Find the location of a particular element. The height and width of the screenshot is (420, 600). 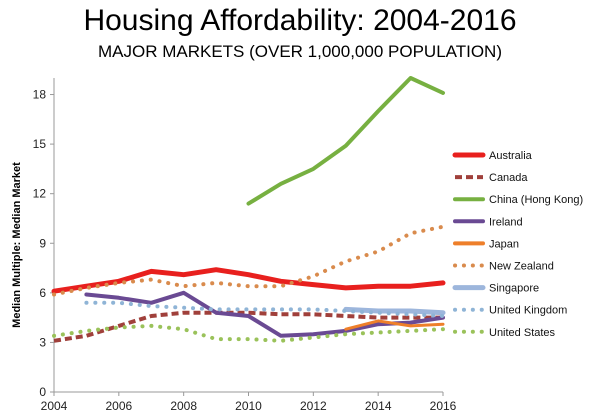

series-line-china-hong-kong is located at coordinates (345, 141).